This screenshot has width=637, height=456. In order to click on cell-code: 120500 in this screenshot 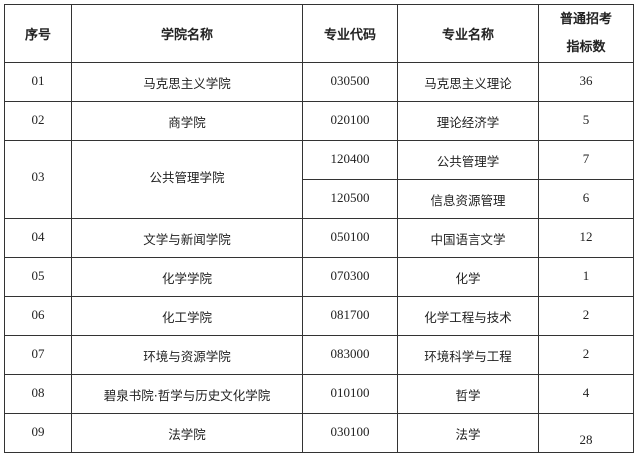, I will do `click(350, 199)`.